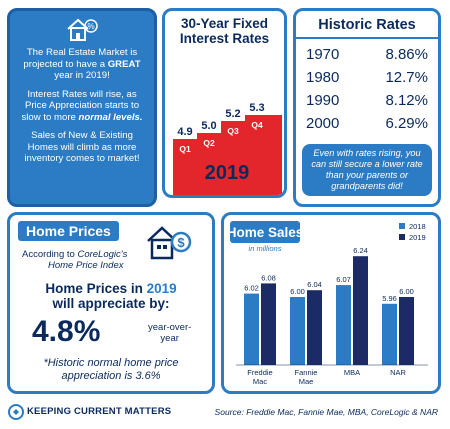 This screenshot has height=429, width=450. I want to click on historic-year: 1980, so click(323, 77).